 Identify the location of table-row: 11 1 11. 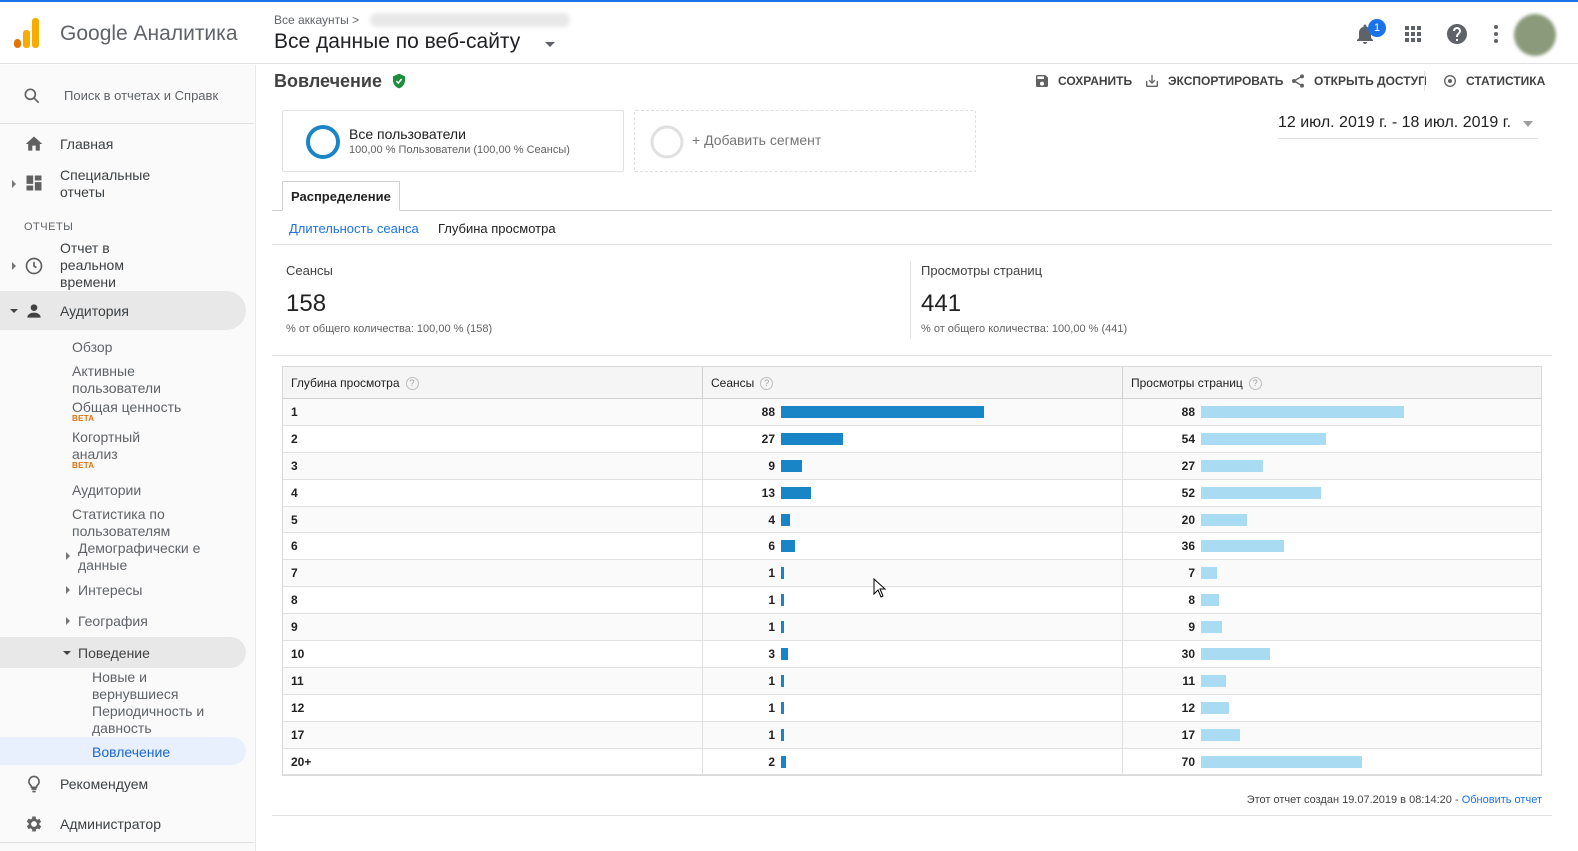
(912, 681).